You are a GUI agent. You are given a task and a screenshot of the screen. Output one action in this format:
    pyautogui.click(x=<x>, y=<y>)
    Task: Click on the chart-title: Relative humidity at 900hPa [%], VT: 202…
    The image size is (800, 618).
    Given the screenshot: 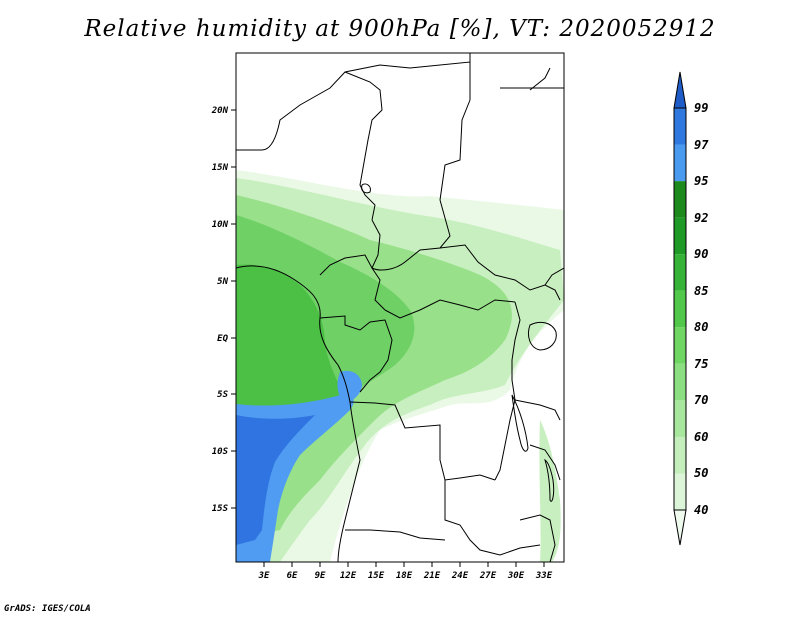 What is the action you would take?
    pyautogui.click(x=400, y=29)
    